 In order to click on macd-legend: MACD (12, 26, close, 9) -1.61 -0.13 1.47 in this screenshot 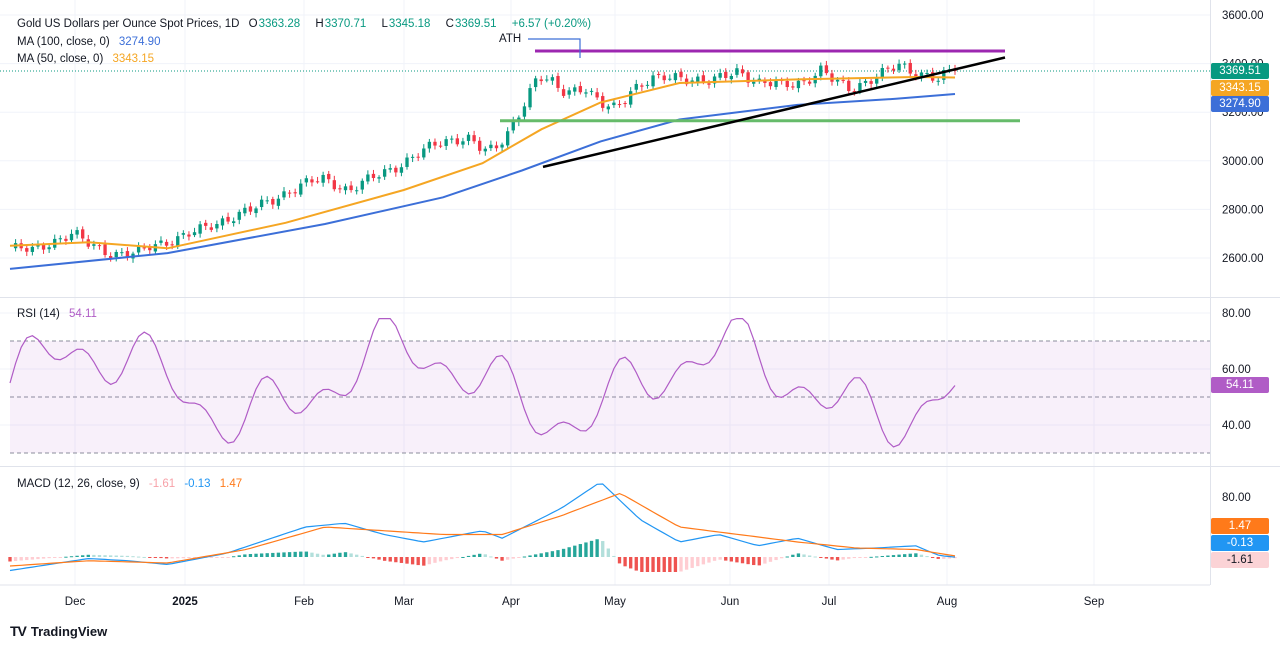, I will do `click(132, 484)`.